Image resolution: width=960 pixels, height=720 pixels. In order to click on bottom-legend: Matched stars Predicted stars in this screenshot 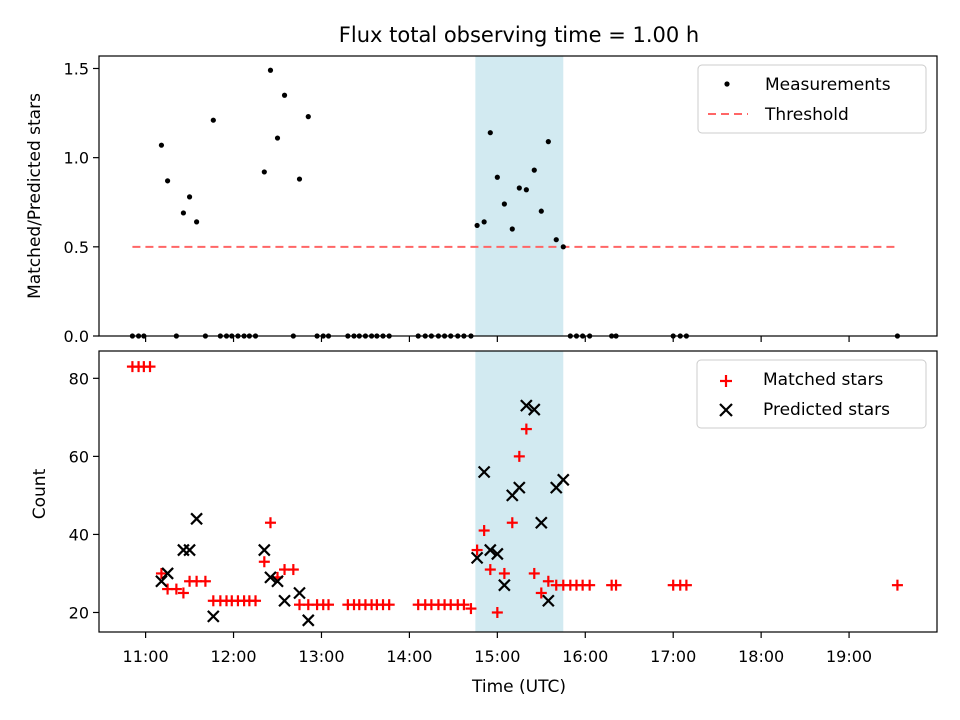, I will do `click(811, 394)`.